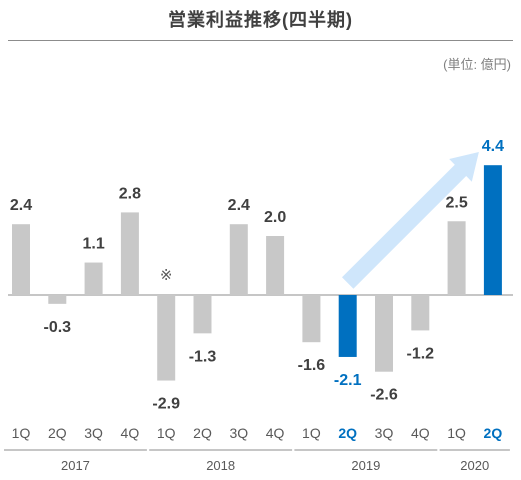 This screenshot has width=521, height=480. What do you see at coordinates (166, 404) in the screenshot?
I see `value-label: -2.9` at bounding box center [166, 404].